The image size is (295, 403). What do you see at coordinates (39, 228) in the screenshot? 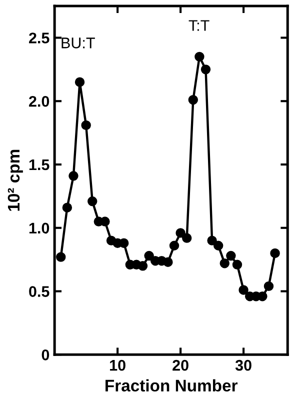
I see `y-tick-label: 1.0` at bounding box center [39, 228].